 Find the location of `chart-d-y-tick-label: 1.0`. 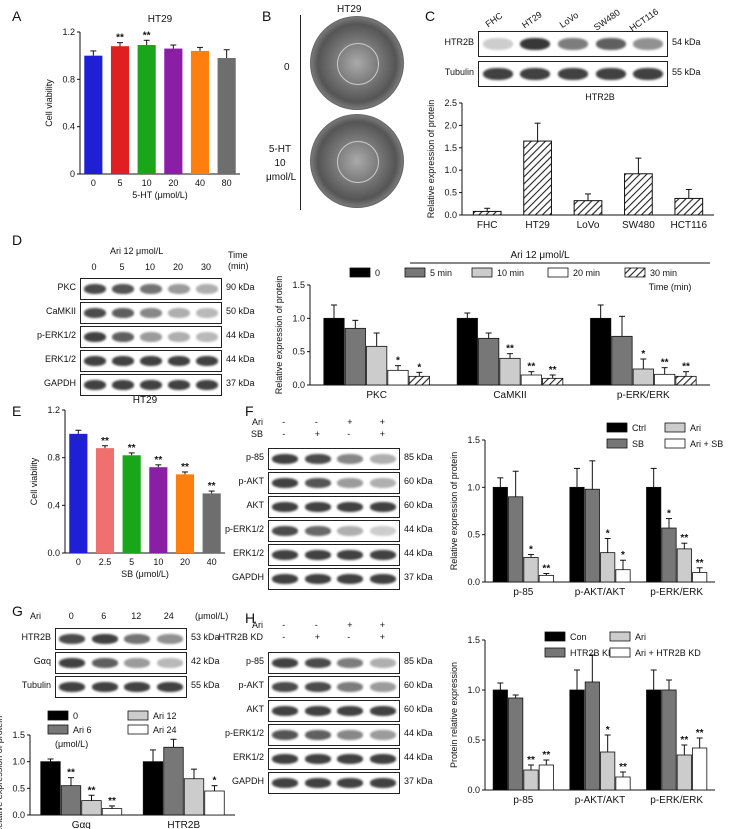

chart-d-y-tick-label: 1.0 is located at coordinates (298, 318).